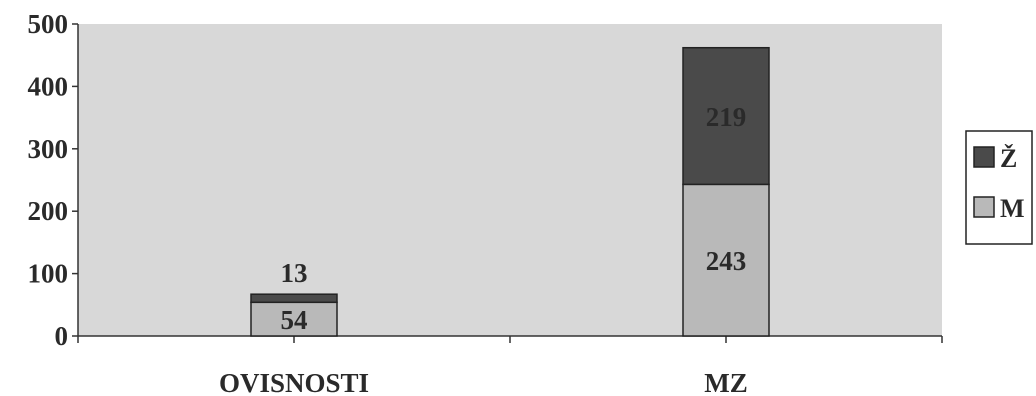 The height and width of the screenshot is (396, 1036). Describe the element at coordinates (294, 382) in the screenshot. I see `x-category-label: OVISNOSTI` at that location.